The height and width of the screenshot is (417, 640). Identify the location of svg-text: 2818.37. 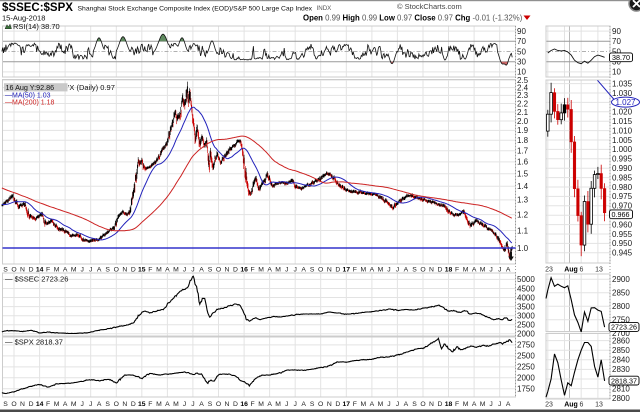
(624, 380).